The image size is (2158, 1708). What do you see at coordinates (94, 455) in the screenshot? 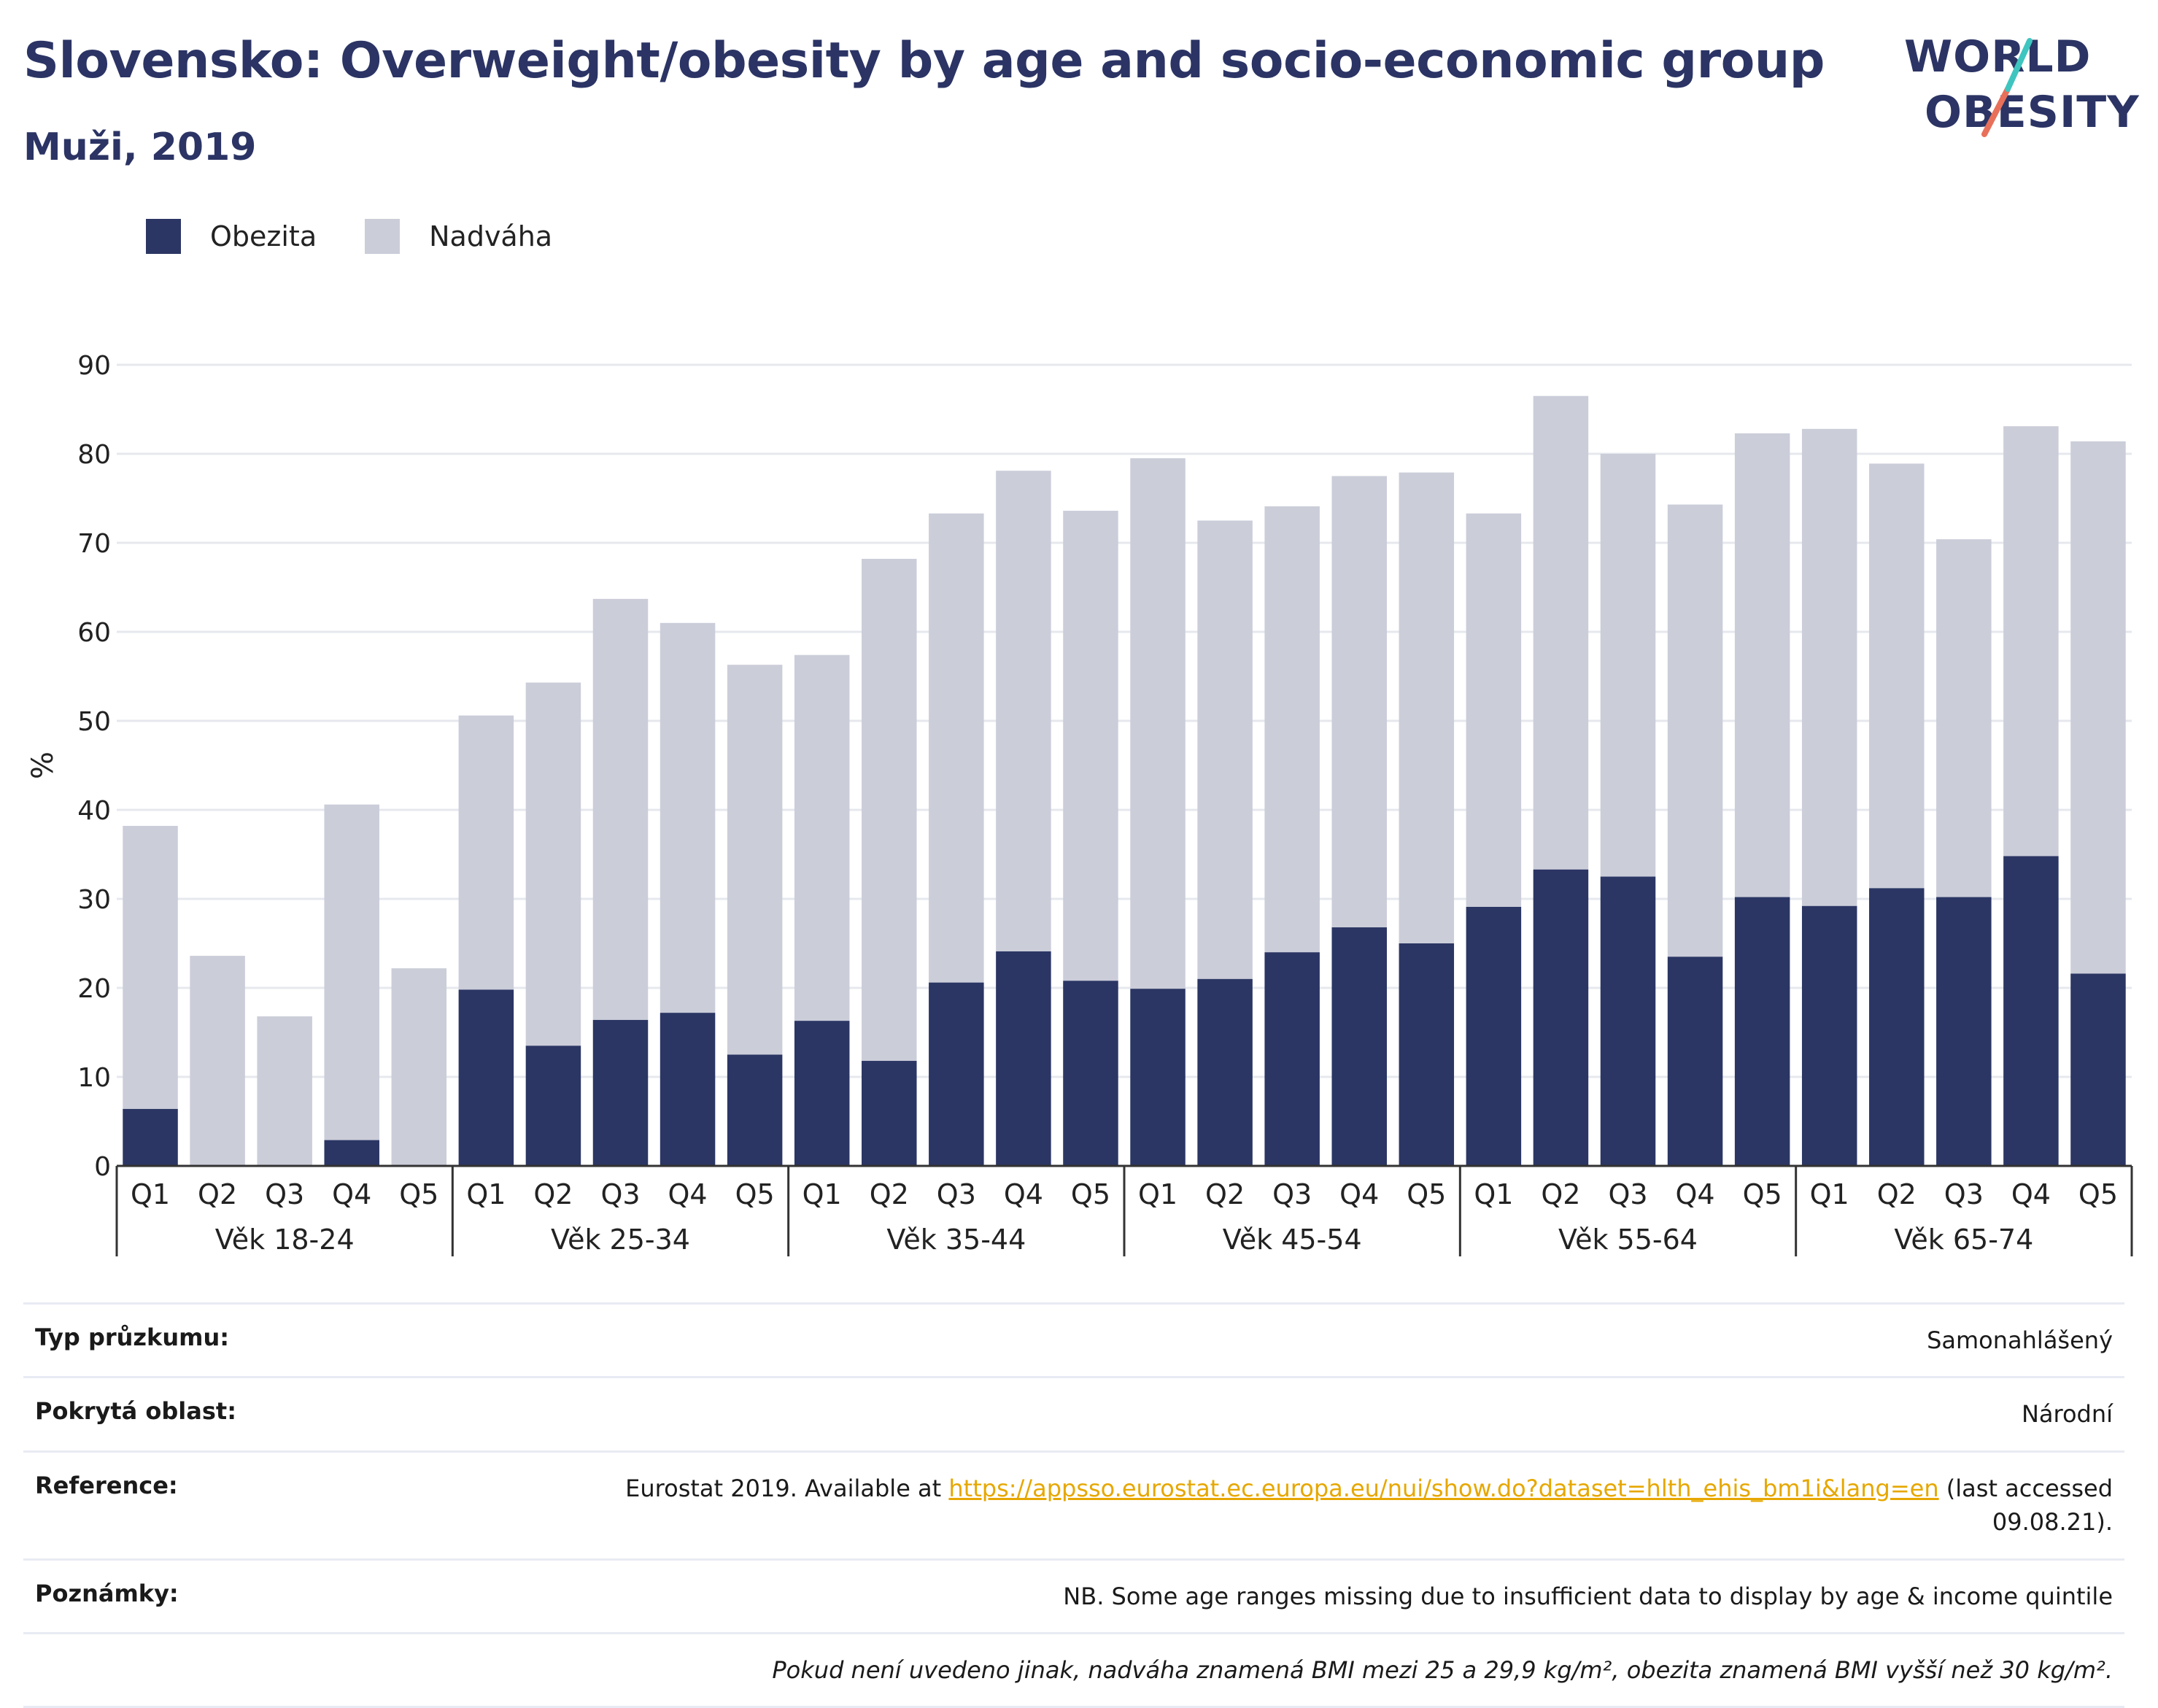
I see `y-tick-label: 80` at bounding box center [94, 455].